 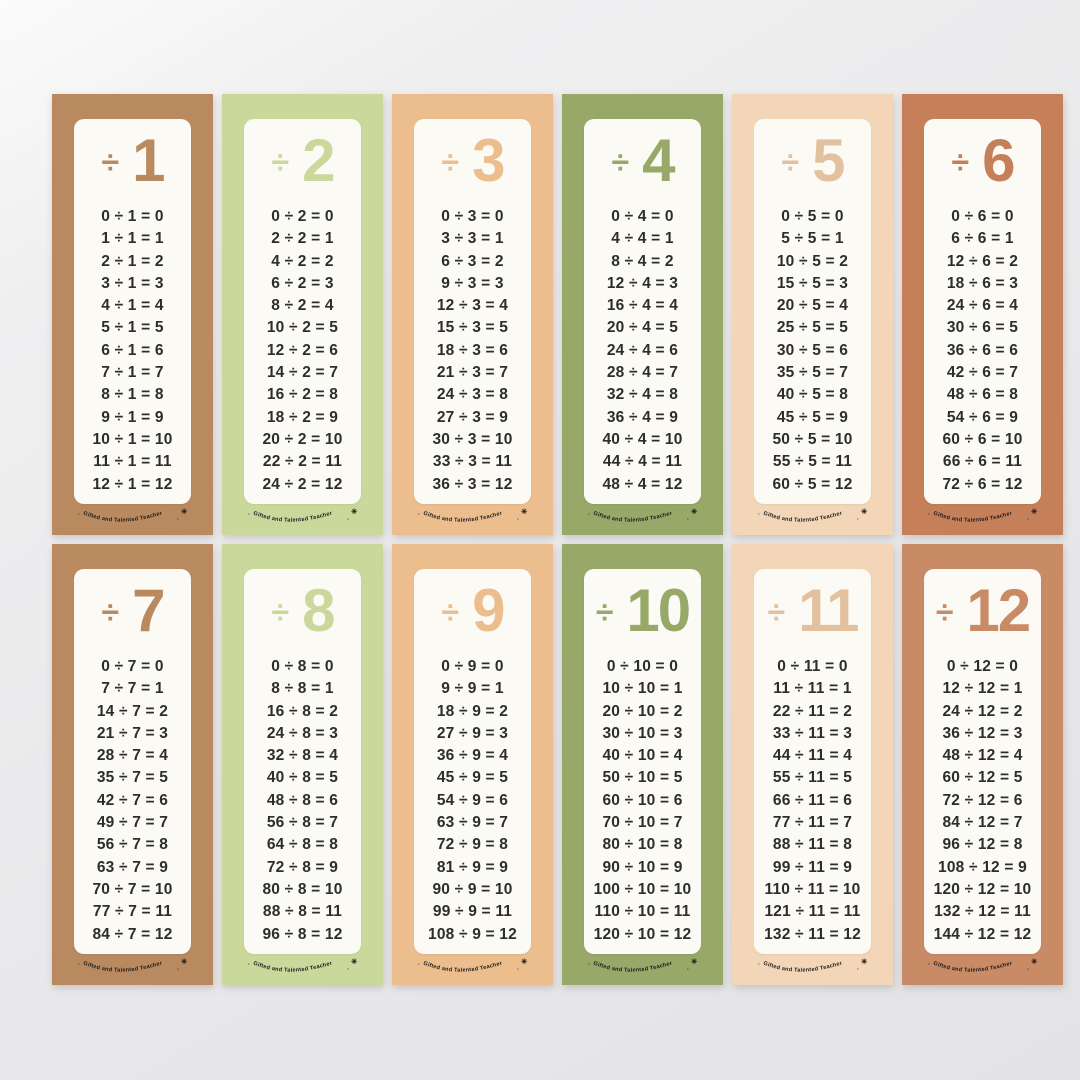 I want to click on equation-line: 16 ÷ 2 = 8, so click(x=302, y=395).